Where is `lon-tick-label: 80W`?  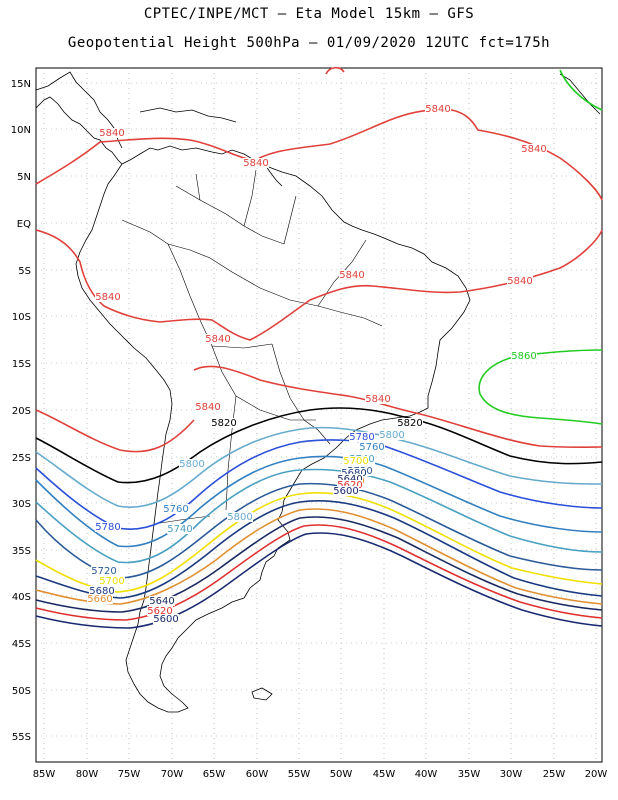 lon-tick-label: 80W is located at coordinates (87, 774).